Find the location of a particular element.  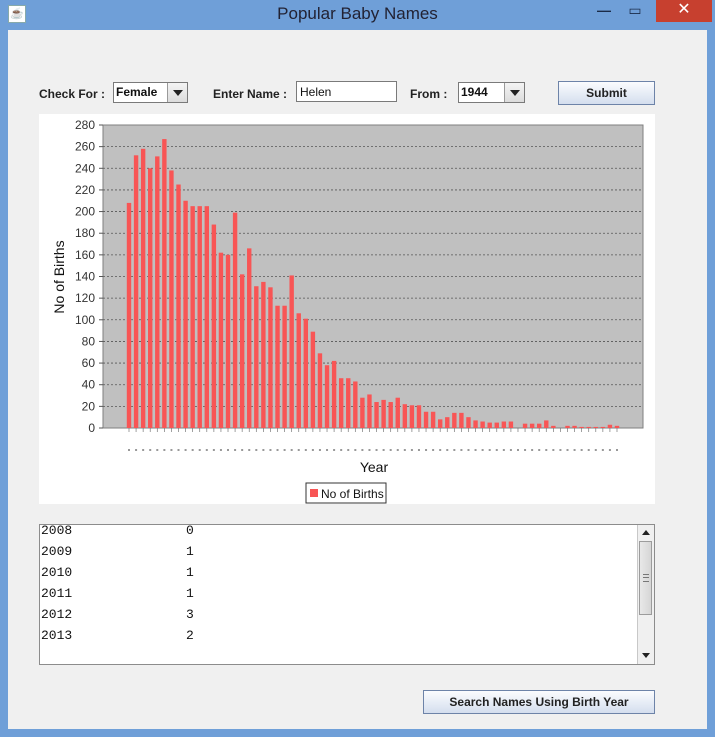

vertical-scrollbar is located at coordinates (645, 594).